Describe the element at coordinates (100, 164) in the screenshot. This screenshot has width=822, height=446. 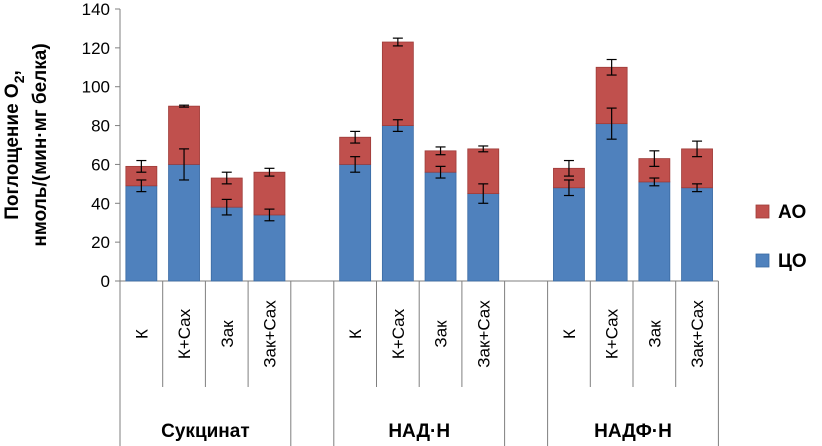
I see `y-tick-label: 60` at that location.